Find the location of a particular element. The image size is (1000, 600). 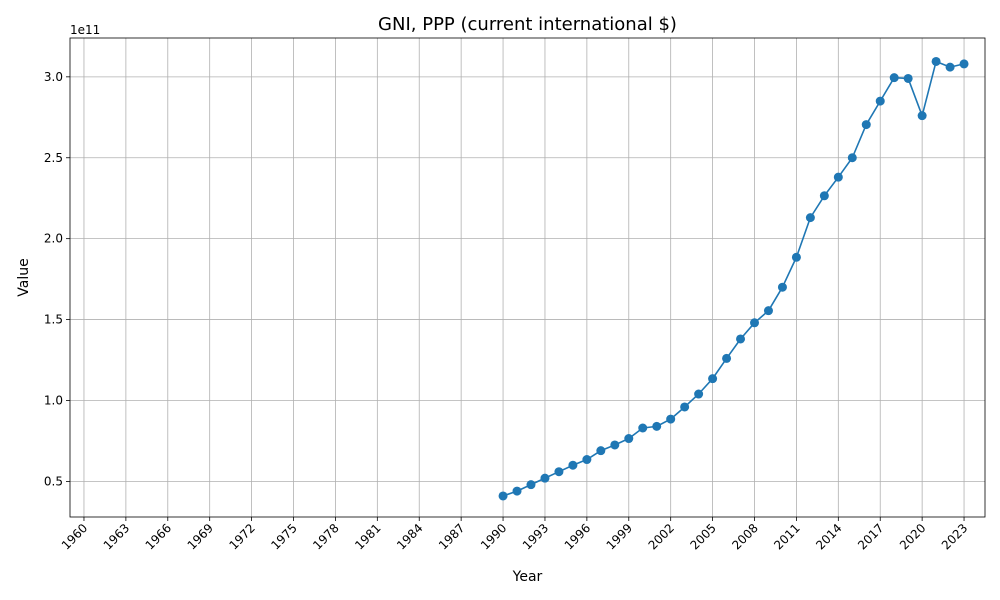

x-axis-label: Year is located at coordinates (527, 577).